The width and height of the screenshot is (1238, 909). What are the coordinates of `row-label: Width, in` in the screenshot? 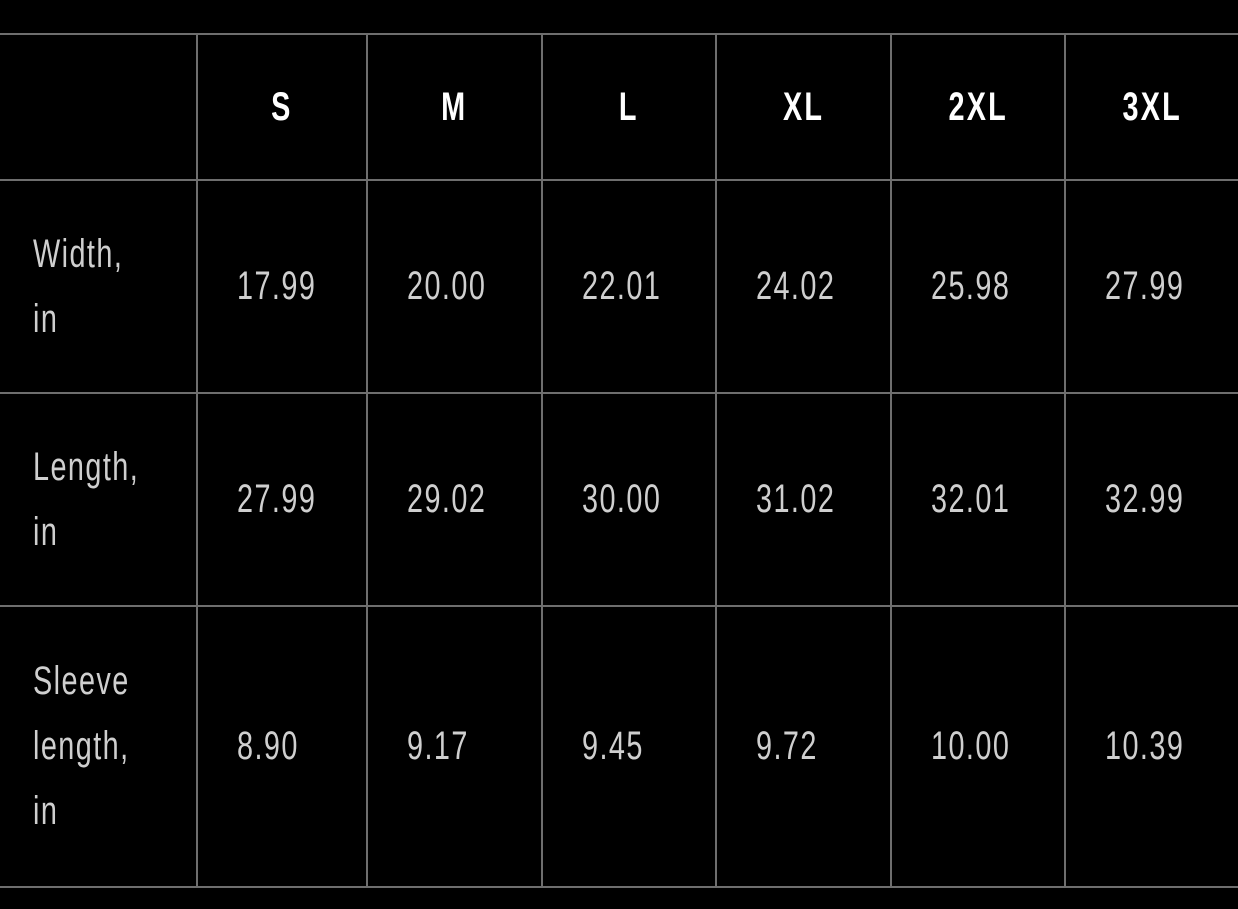 It's located at (99, 286).